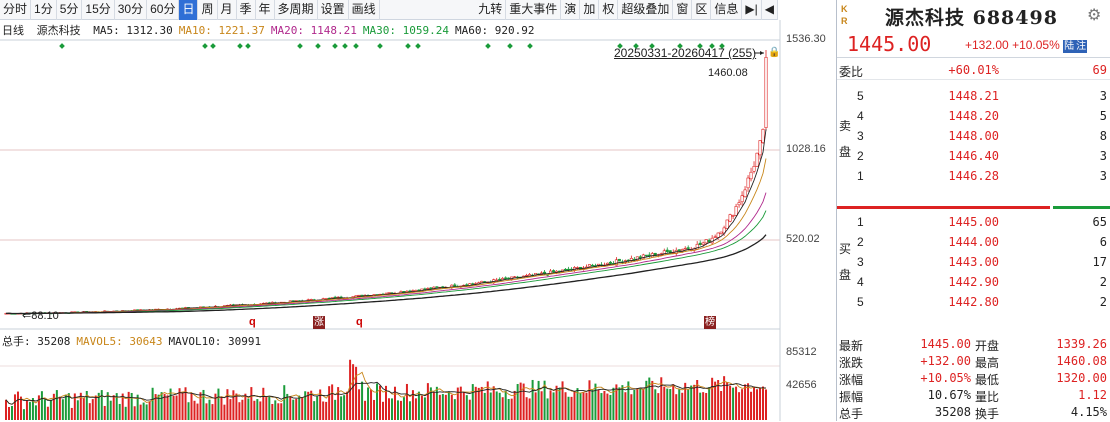 The height and width of the screenshot is (422, 1110). Describe the element at coordinates (333, 10) in the screenshot. I see `period-tab: 设置` at that location.